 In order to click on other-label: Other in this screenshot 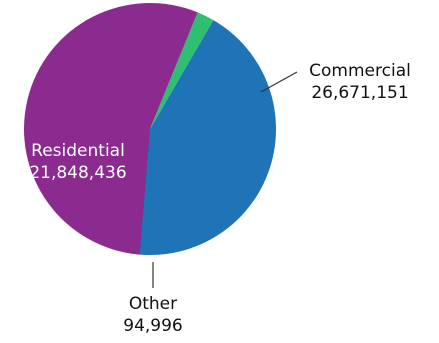, I will do `click(153, 304)`.